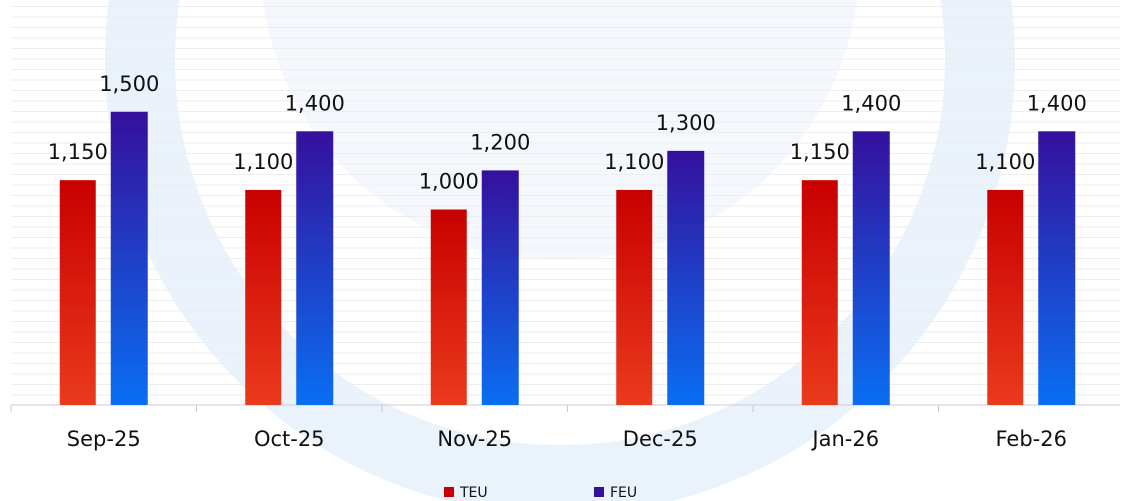 The image size is (1122, 501). Describe the element at coordinates (660, 439) in the screenshot. I see `x-tick-label: Dec-25` at that location.